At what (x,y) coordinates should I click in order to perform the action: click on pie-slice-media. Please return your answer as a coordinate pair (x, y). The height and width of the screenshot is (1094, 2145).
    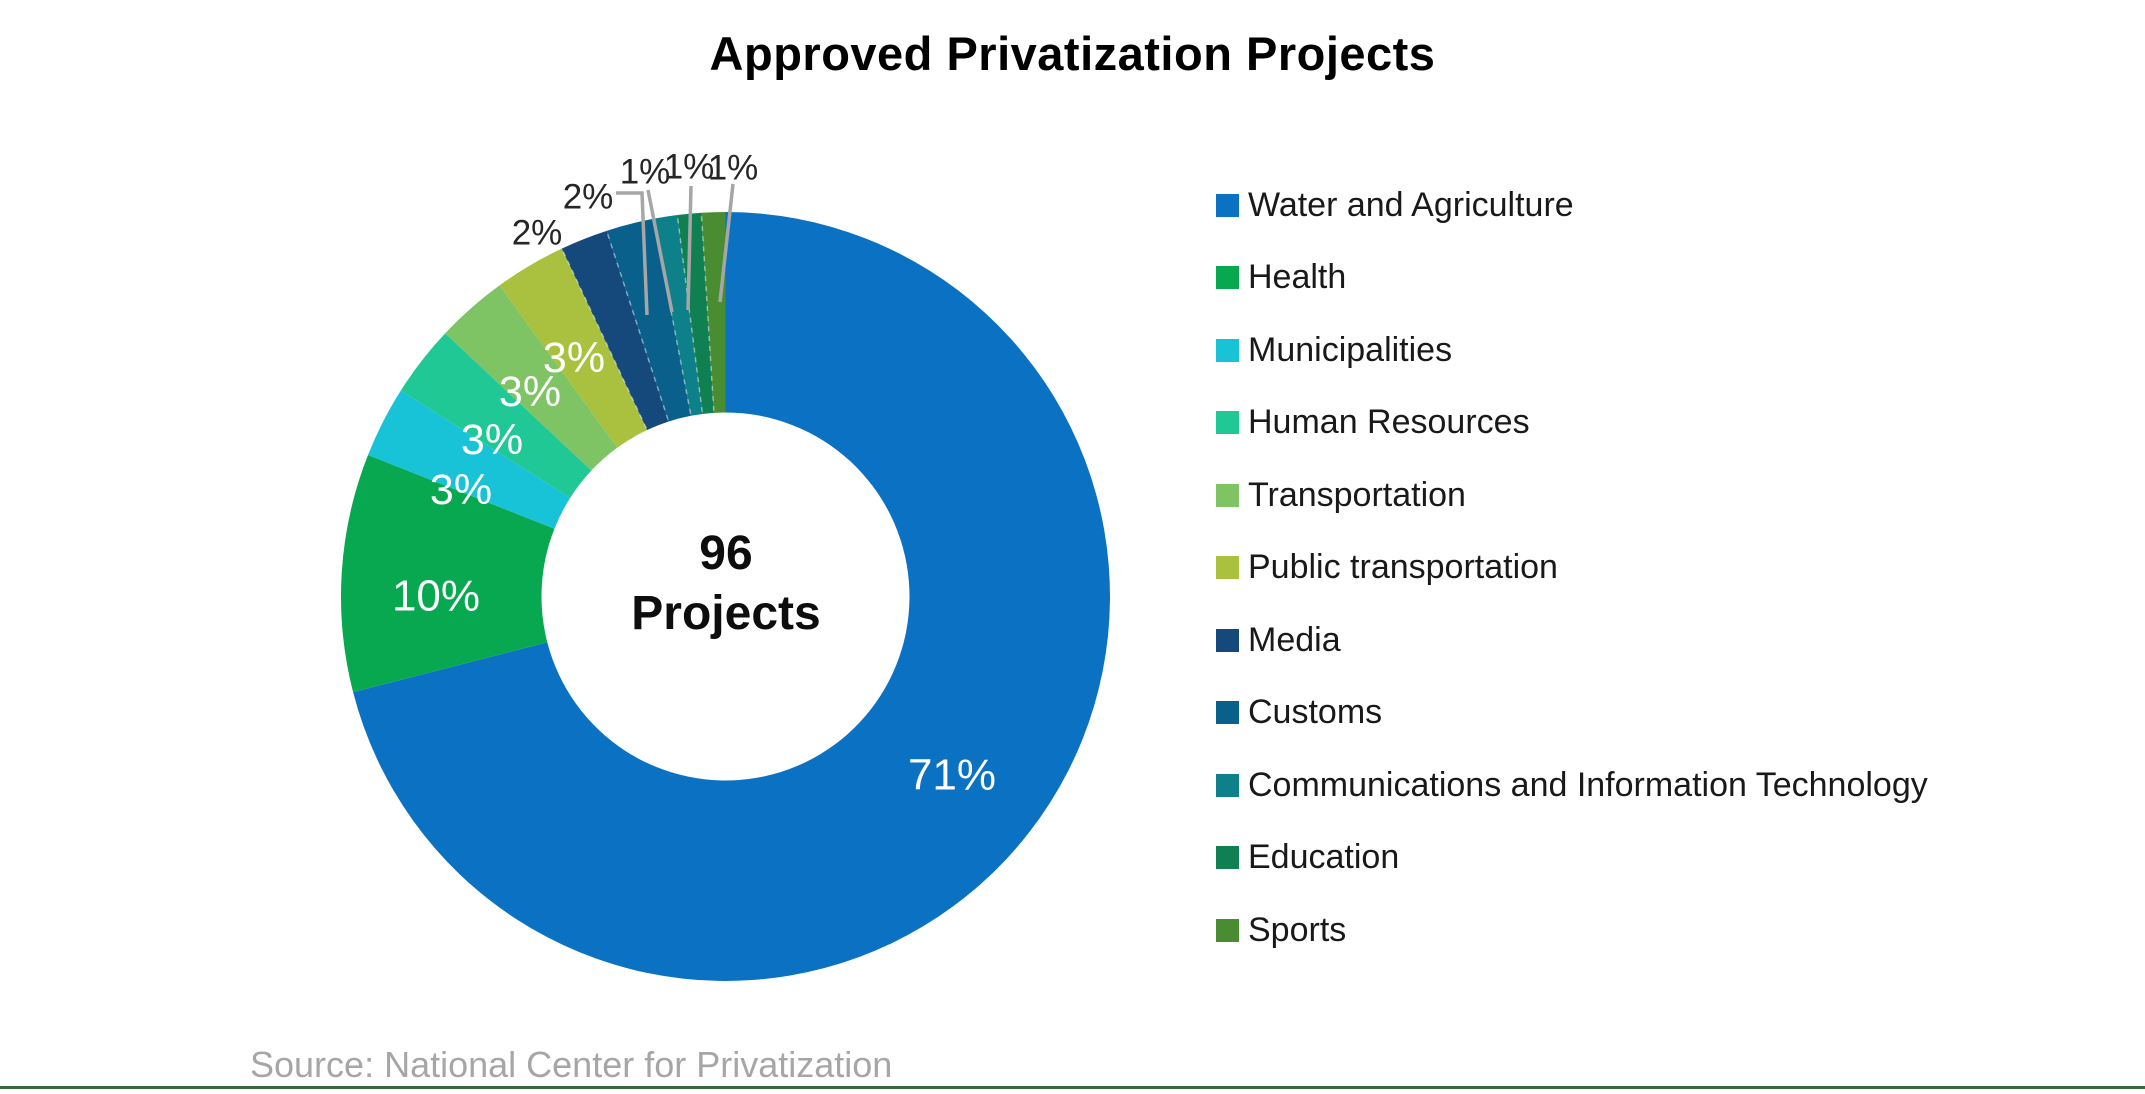
    Looking at the image, I should click on (615, 330).